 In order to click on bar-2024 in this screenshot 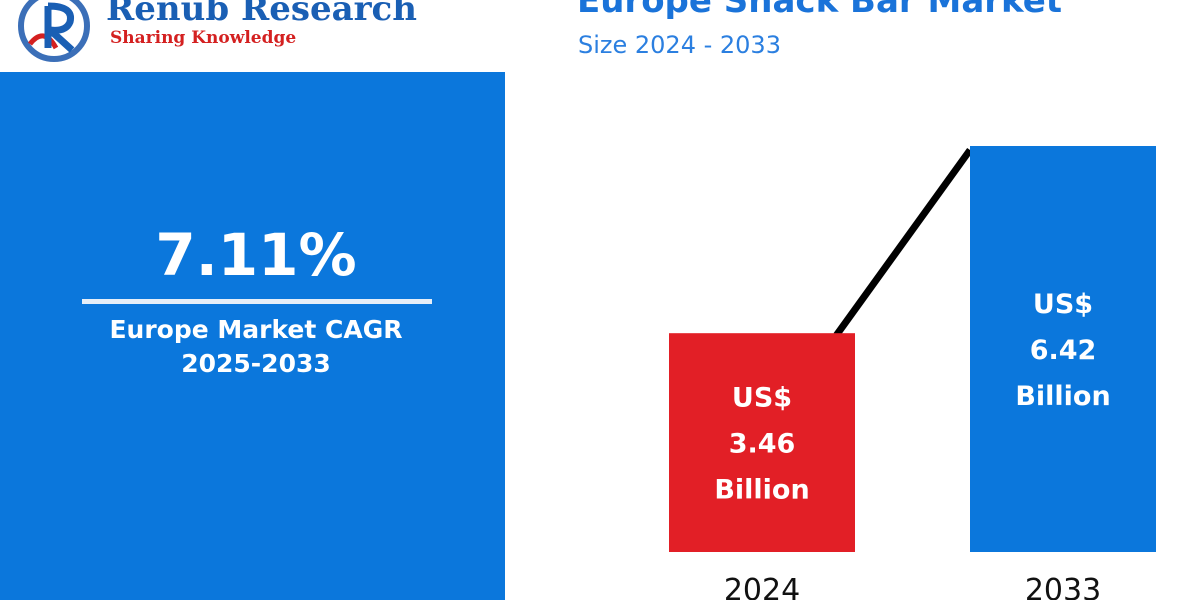, I will do `click(762, 442)`.